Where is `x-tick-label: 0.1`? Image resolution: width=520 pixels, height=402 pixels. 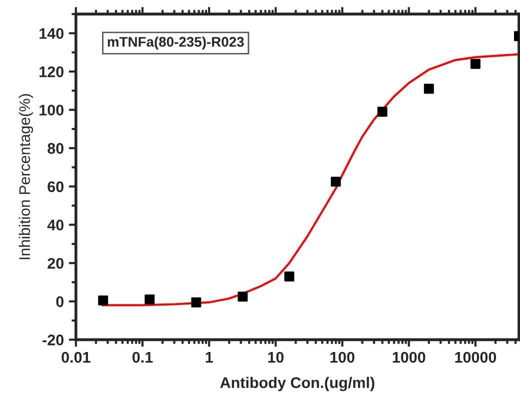
x-tick-label: 0.1 is located at coordinates (142, 357).